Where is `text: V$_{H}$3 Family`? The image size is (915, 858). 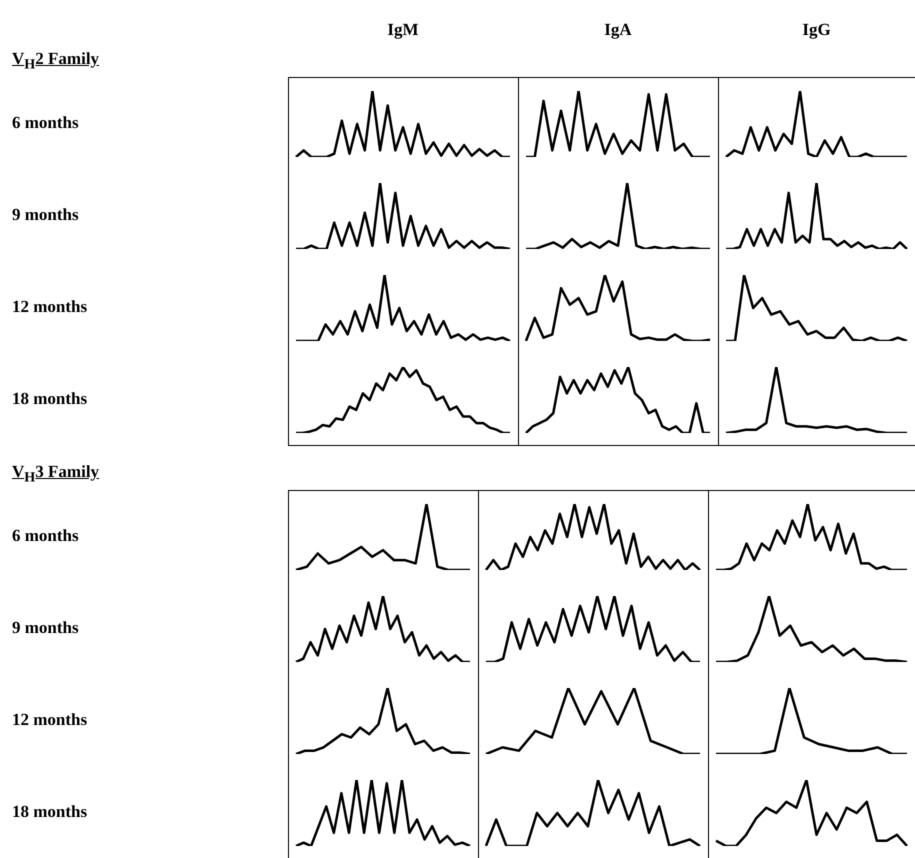 text: V$_{H}$3 Family is located at coordinates (56, 474).